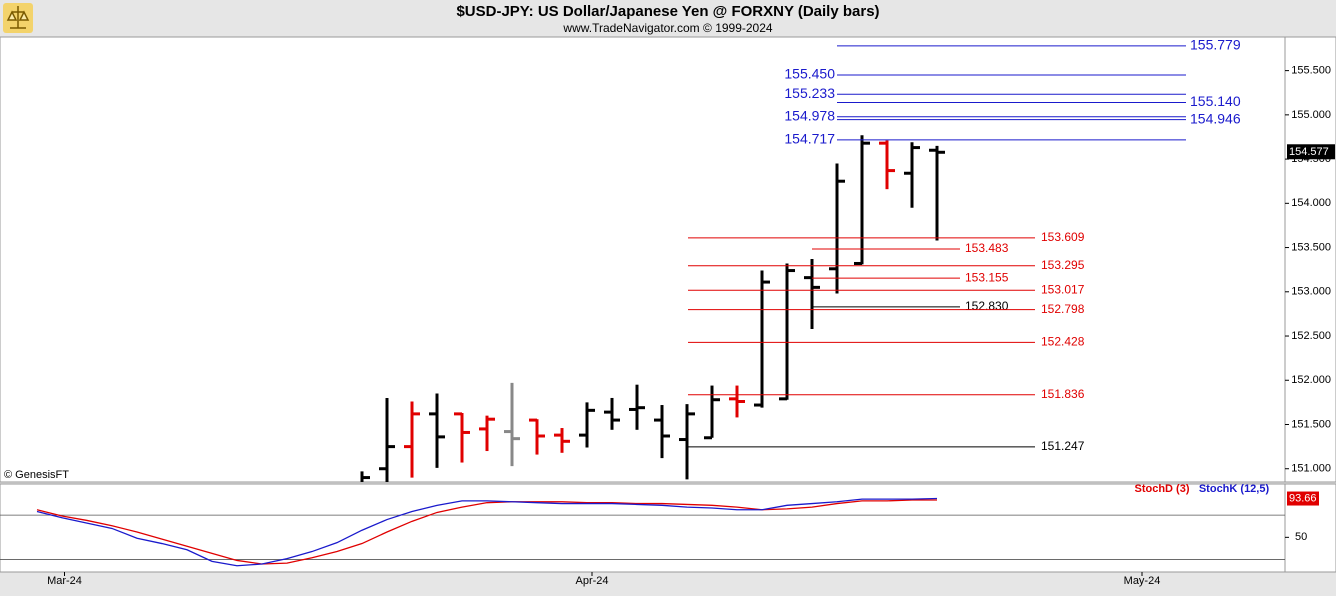 The image size is (1336, 596). What do you see at coordinates (667, 28) in the screenshot?
I see `chart-subtitle: www.TradeNavigator.com © 1999-2024` at bounding box center [667, 28].